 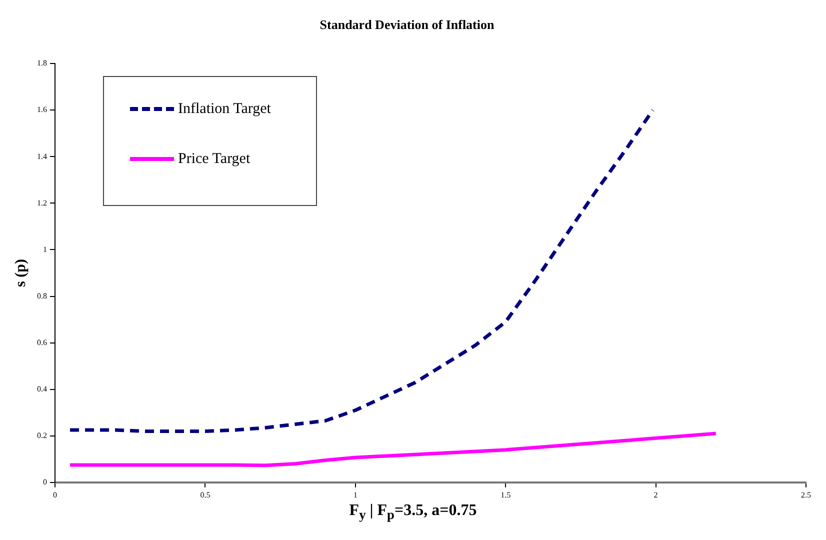 What do you see at coordinates (407, 24) in the screenshot?
I see `chart-title: Standard Deviation of Inflation` at bounding box center [407, 24].